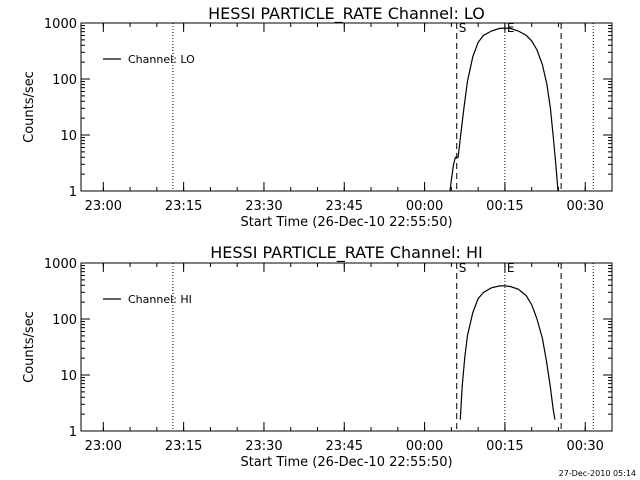  I want to click on marker-label-e: E, so click(511, 268).